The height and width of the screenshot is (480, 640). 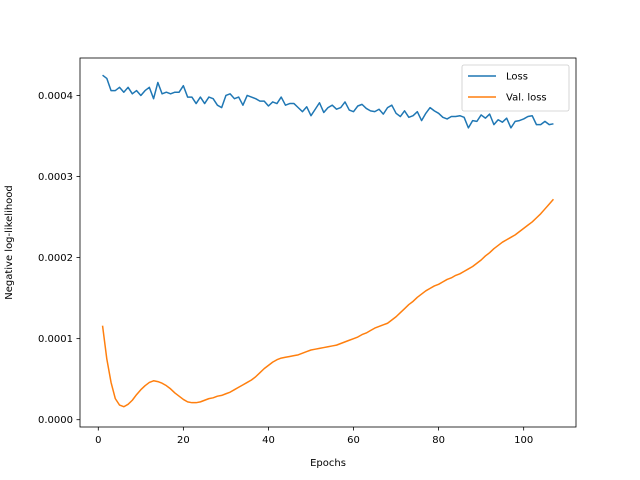 I want to click on x-tick-label: 0, so click(x=98, y=440).